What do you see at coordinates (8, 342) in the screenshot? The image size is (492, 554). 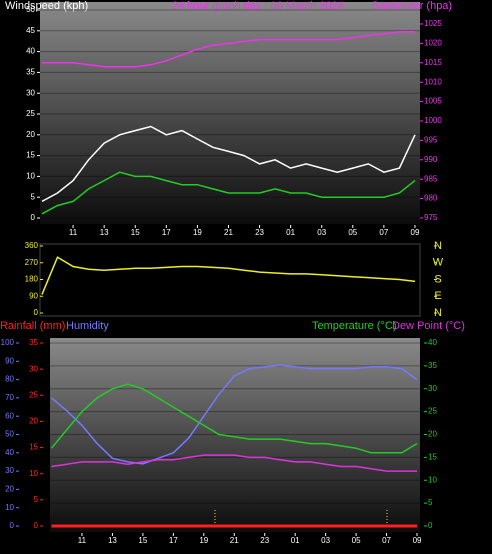 I see `tick-label: 100` at bounding box center [8, 342].